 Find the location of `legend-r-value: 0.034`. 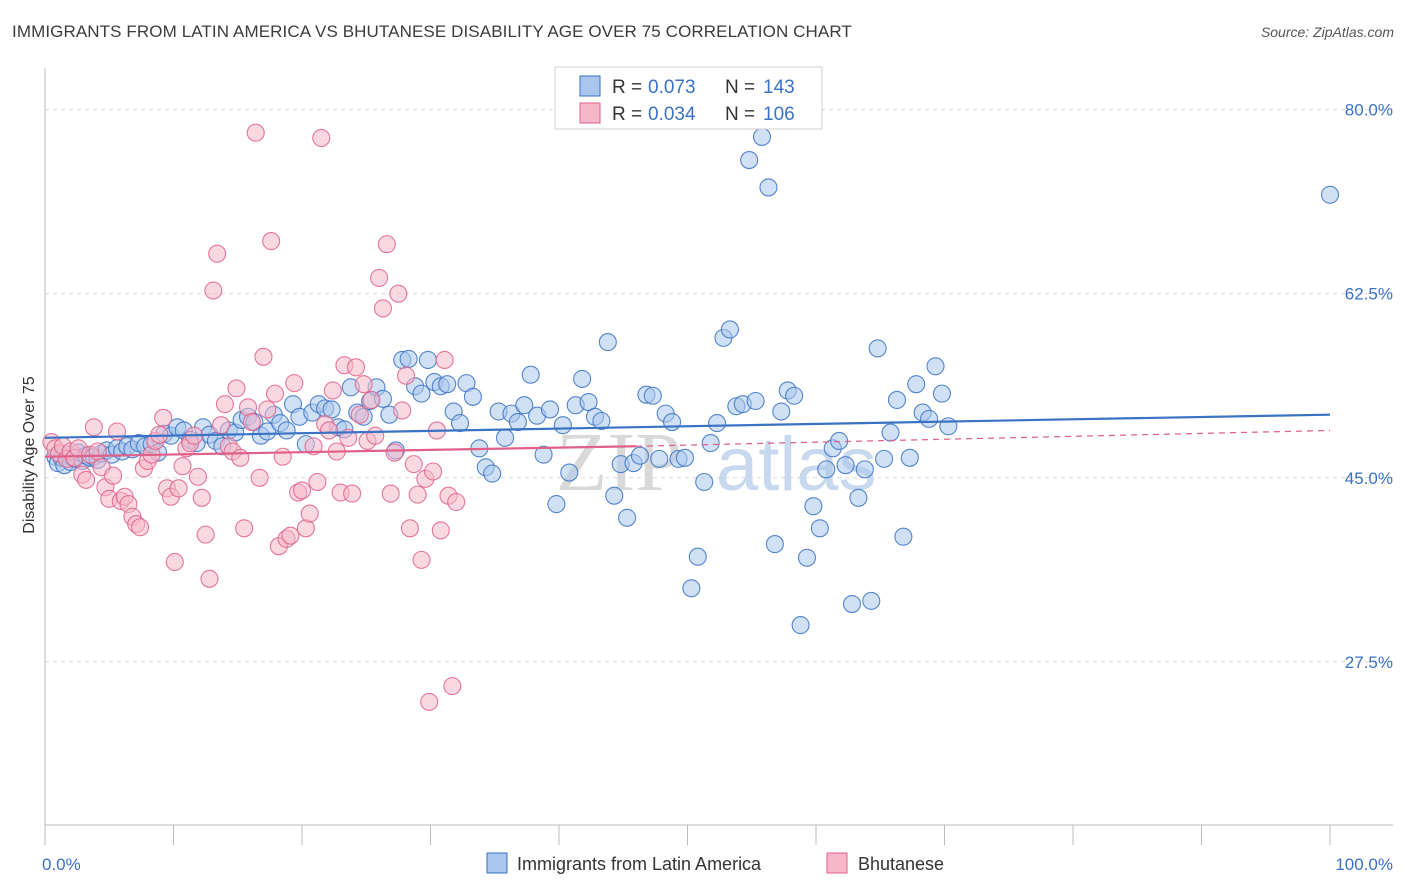

legend-r-value: 0.034 is located at coordinates (672, 114).